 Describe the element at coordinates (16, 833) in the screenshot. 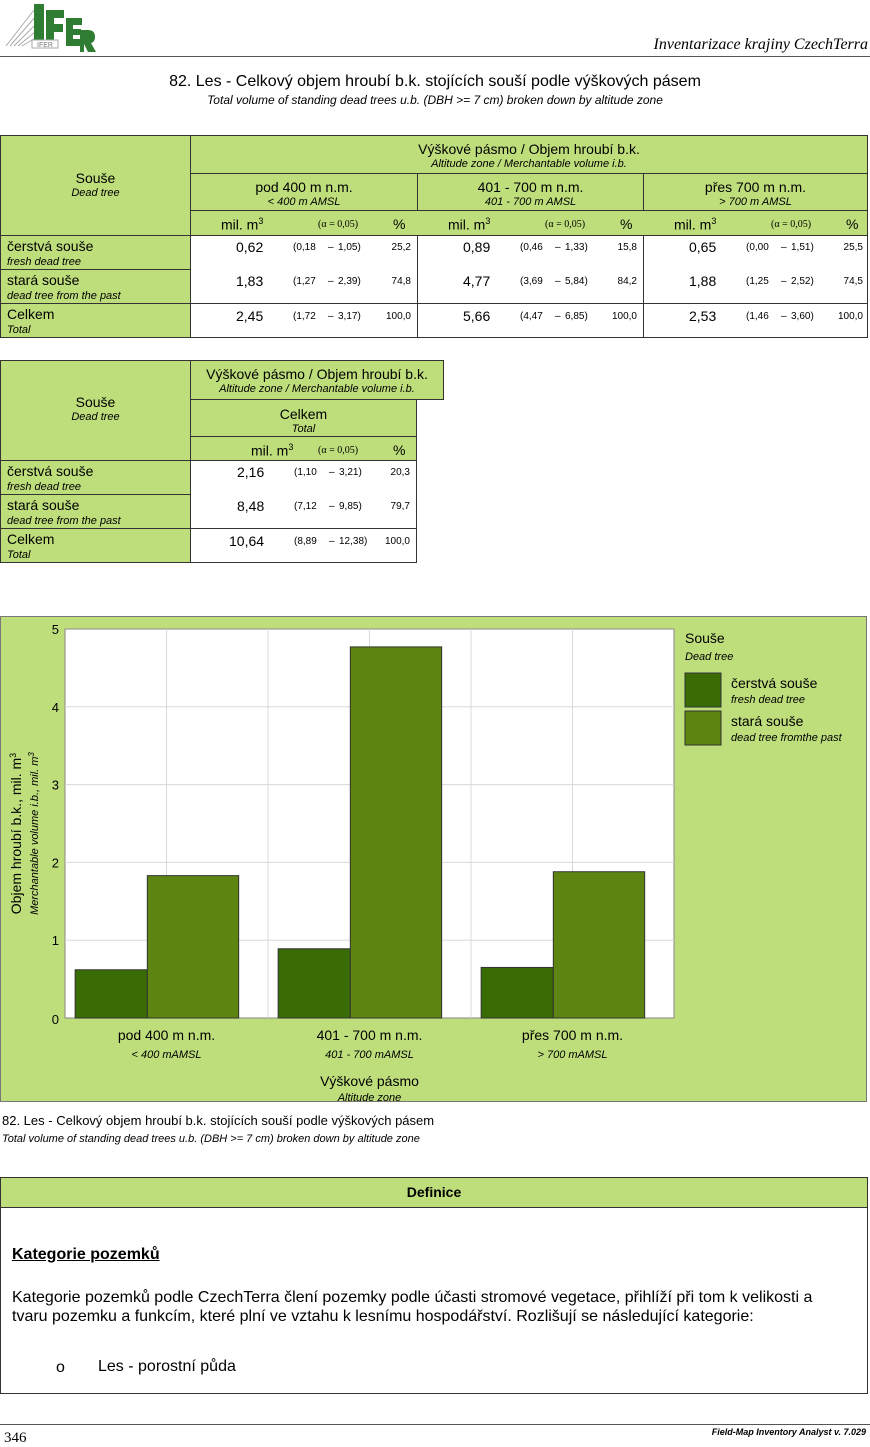

I see `y-axis-label: Objem hroubí b.k., mil. m3` at that location.